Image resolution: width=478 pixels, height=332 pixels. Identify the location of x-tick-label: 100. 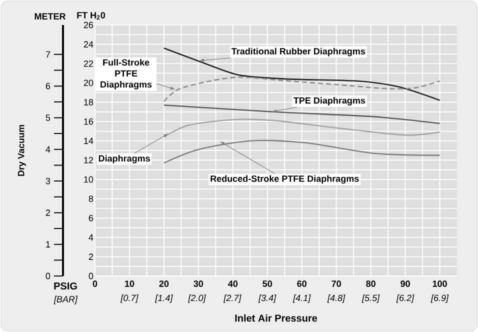
(439, 283).